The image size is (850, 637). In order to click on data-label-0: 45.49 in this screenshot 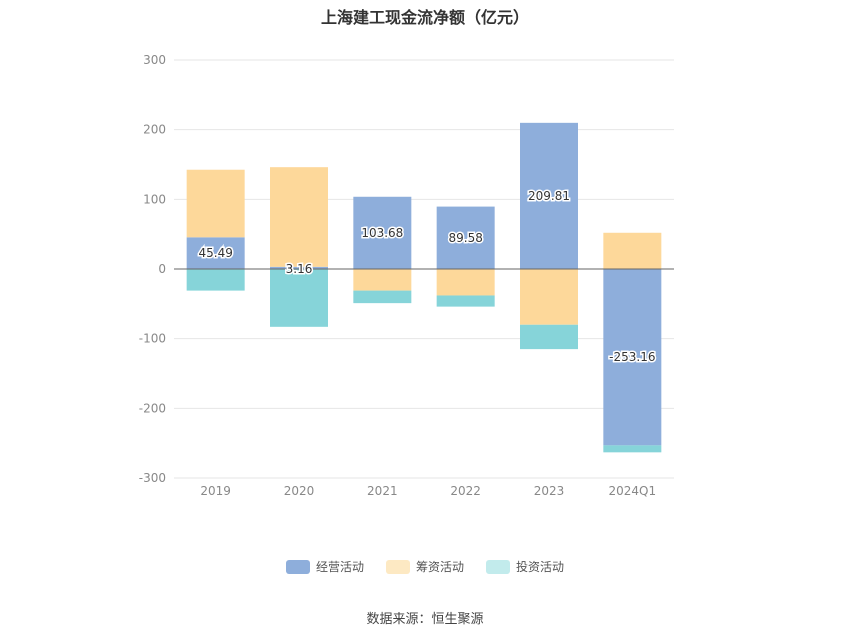, I will do `click(215, 253)`.